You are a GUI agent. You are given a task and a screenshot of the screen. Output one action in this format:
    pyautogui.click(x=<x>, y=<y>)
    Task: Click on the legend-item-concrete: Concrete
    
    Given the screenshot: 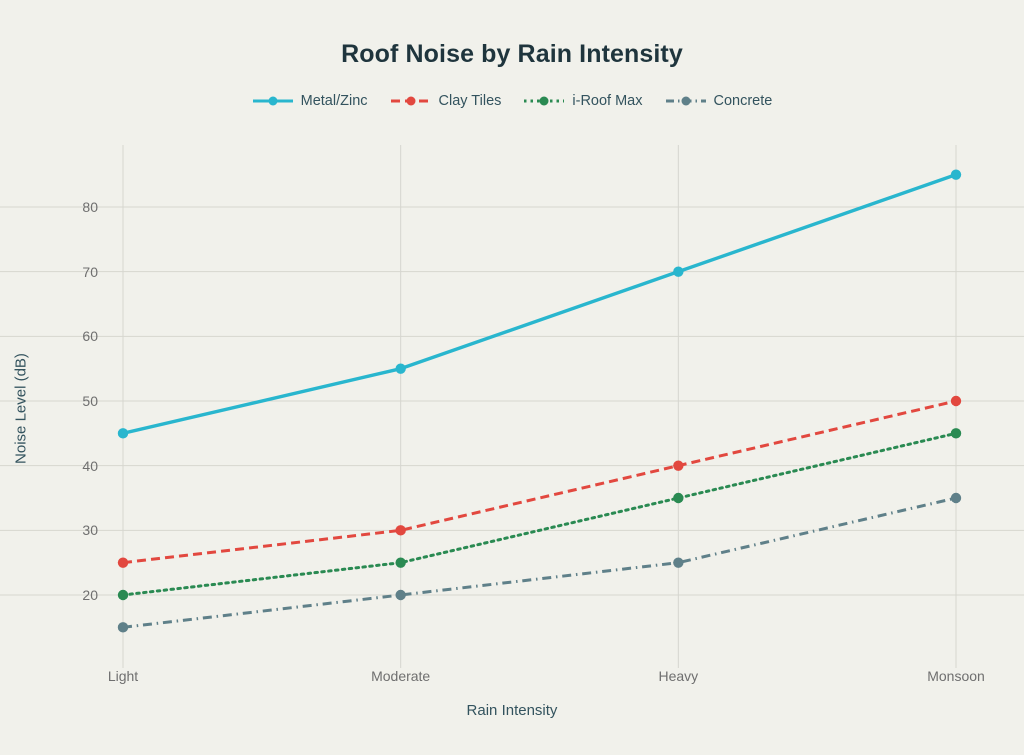 What is the action you would take?
    pyautogui.click(x=719, y=101)
    